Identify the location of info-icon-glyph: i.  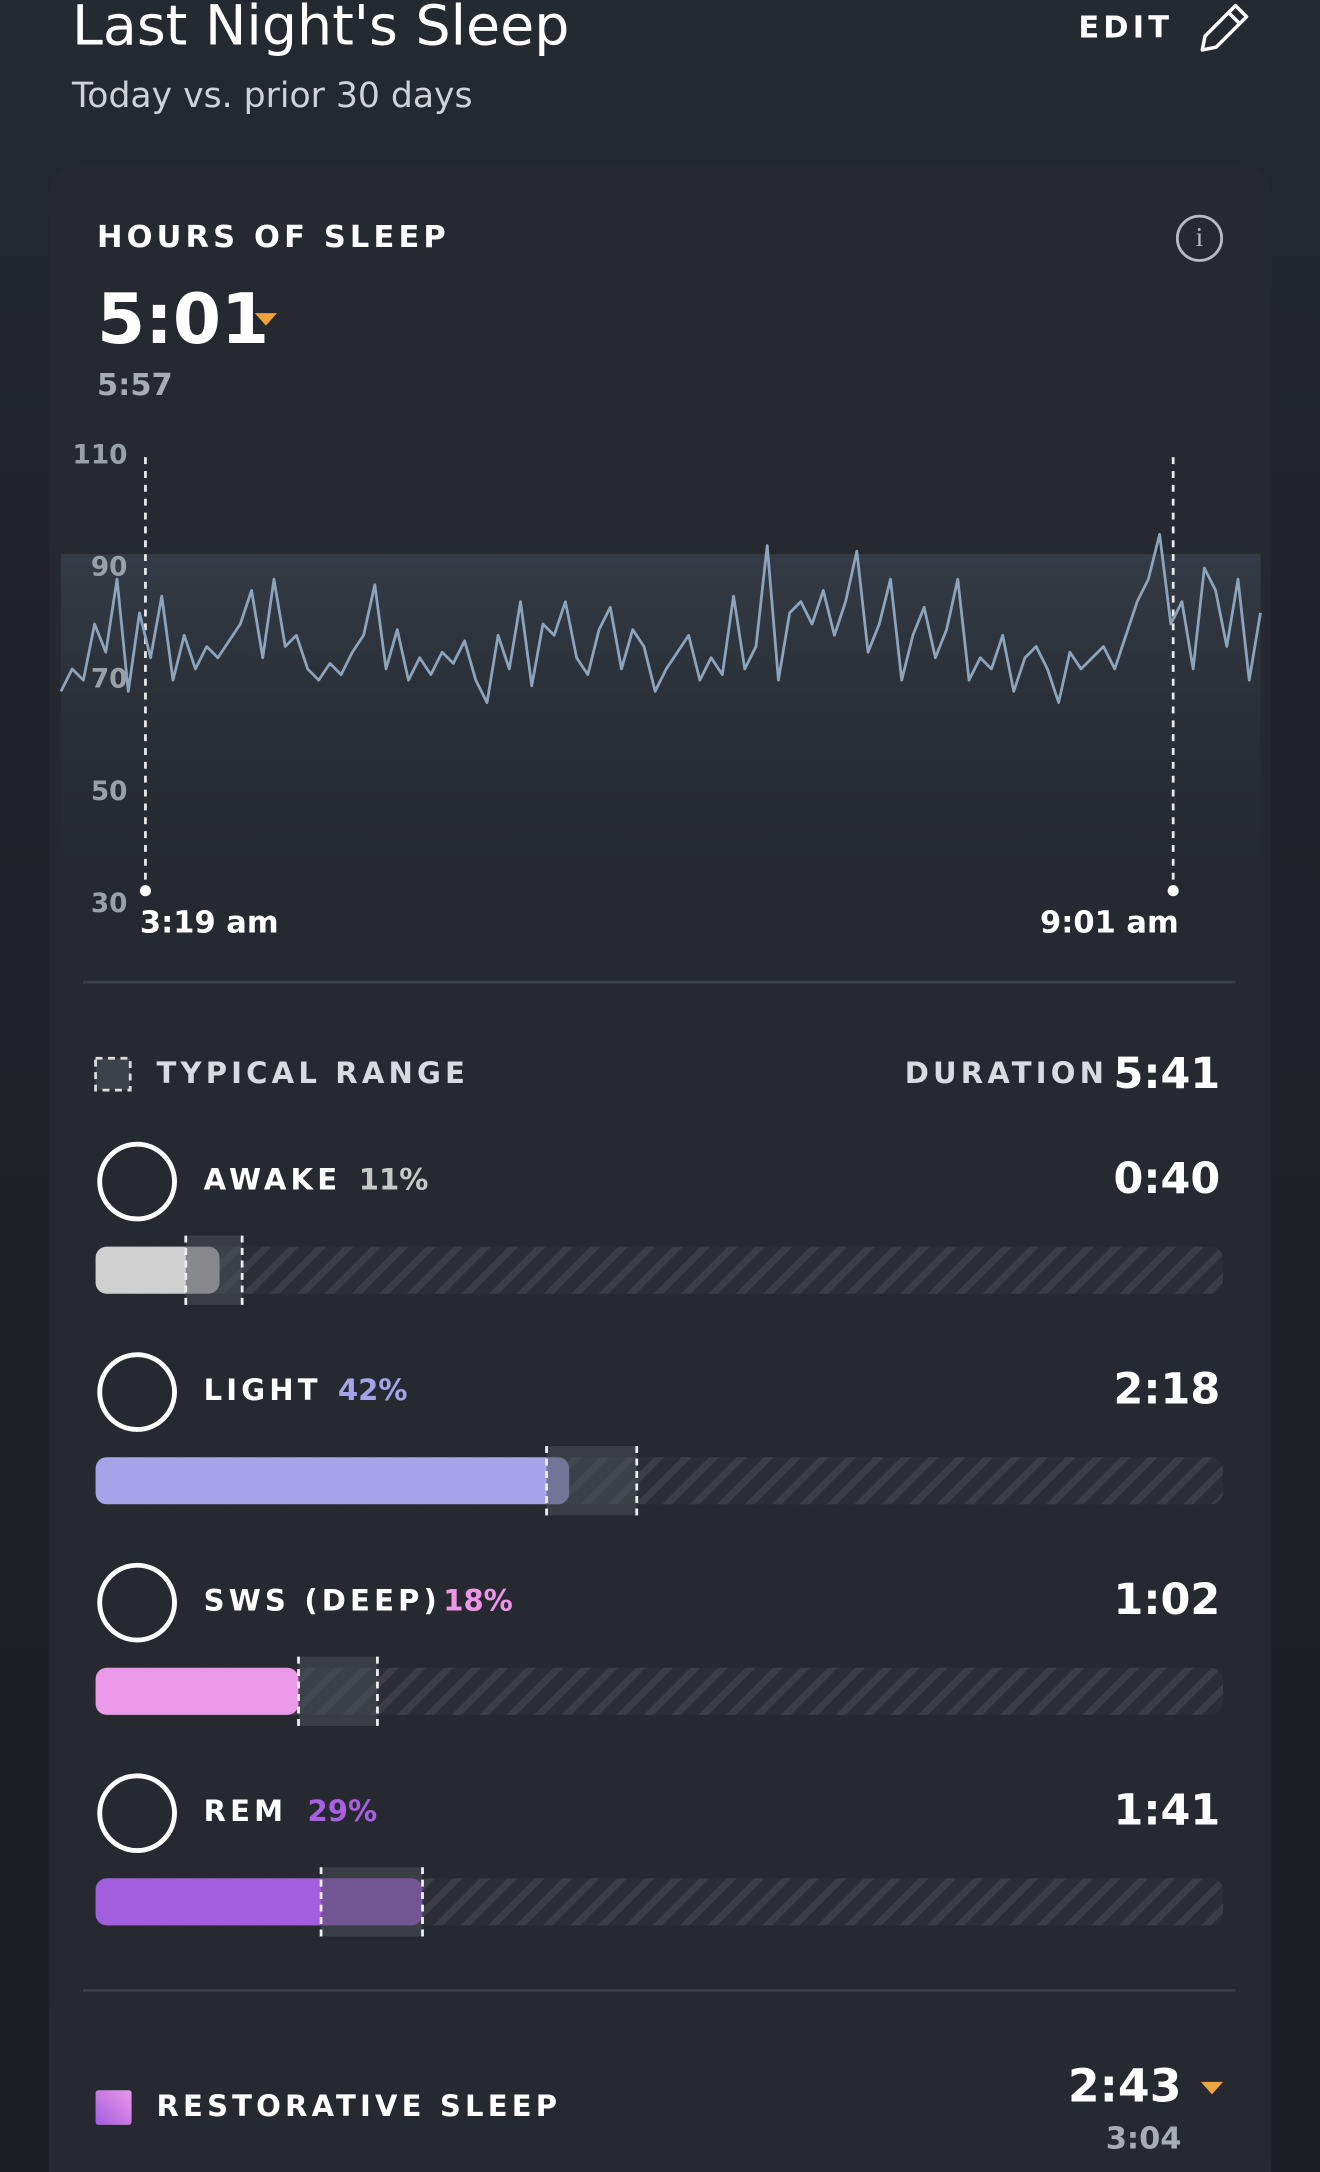
(1200, 236).